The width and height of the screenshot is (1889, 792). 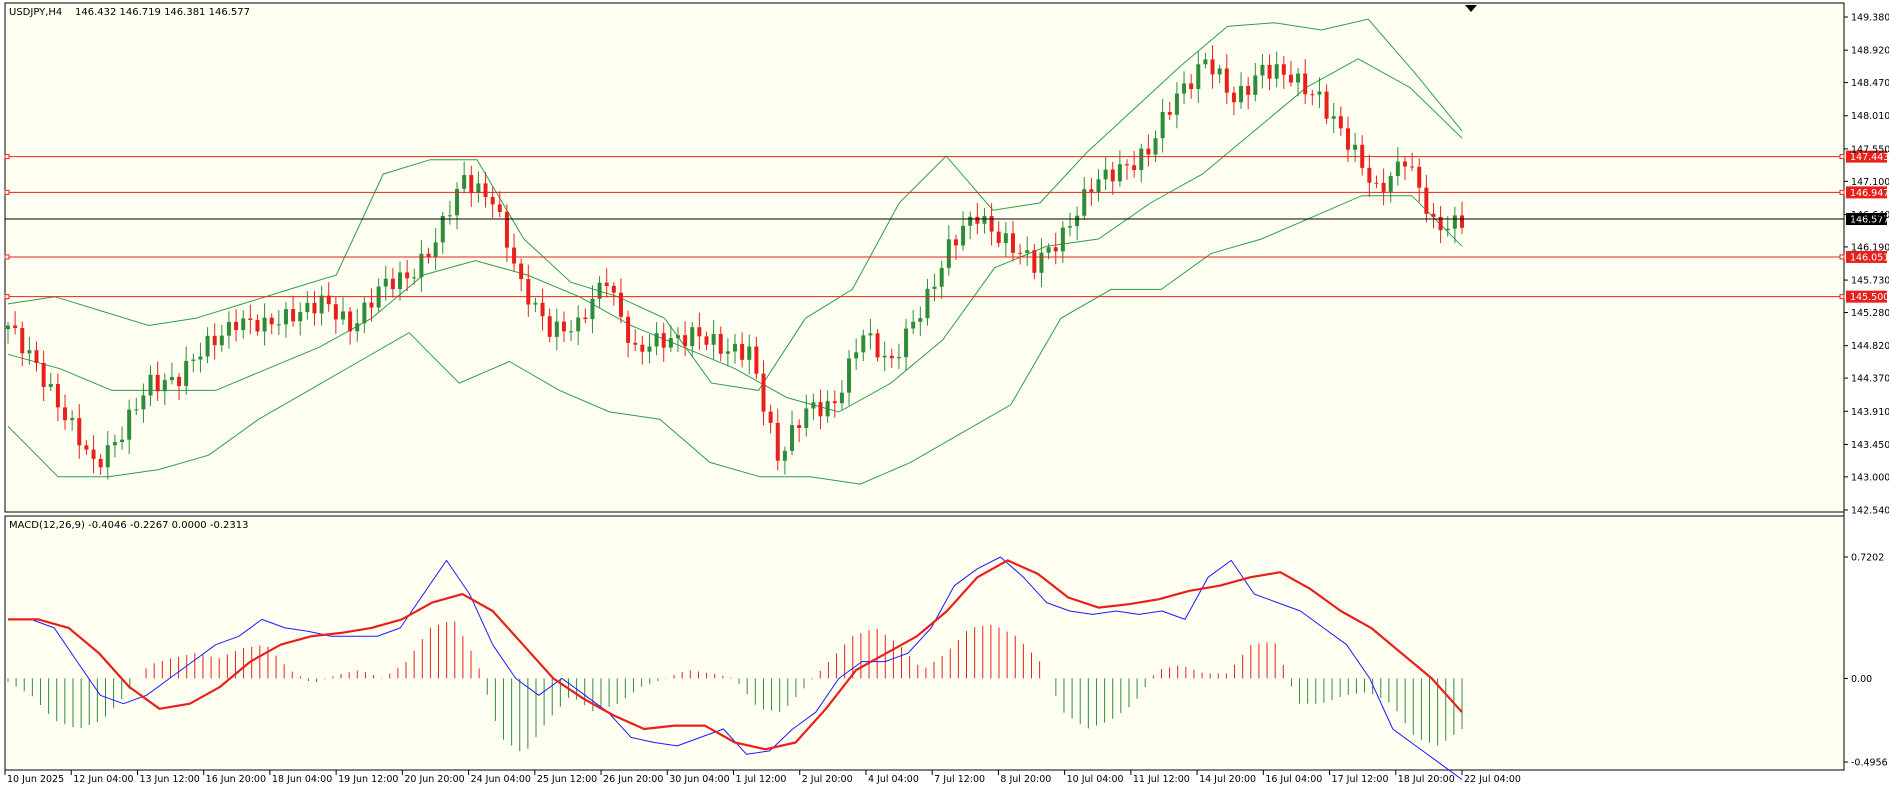 I want to click on chart-shift-marker-icon, so click(x=1471, y=8).